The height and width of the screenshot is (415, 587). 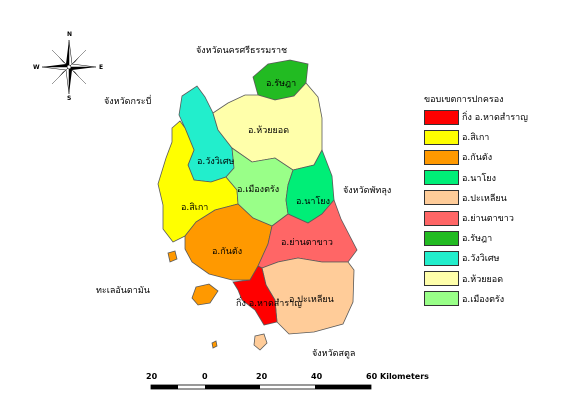 I want to click on scale-tick-2: 0, so click(x=205, y=376).